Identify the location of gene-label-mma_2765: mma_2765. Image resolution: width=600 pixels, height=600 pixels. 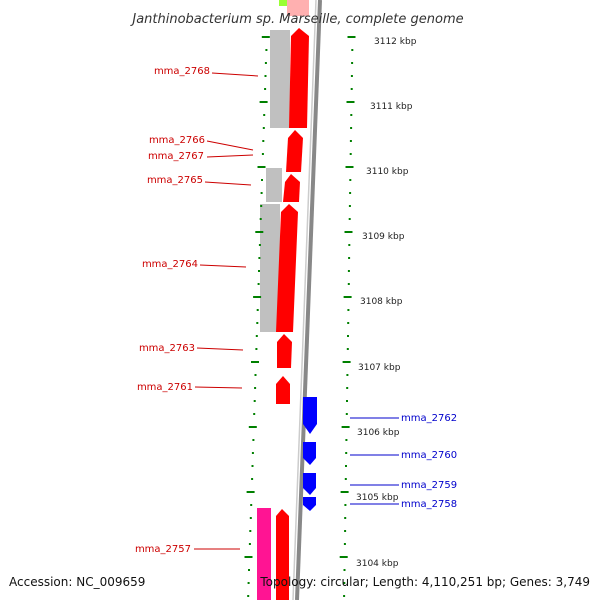
(175, 180).